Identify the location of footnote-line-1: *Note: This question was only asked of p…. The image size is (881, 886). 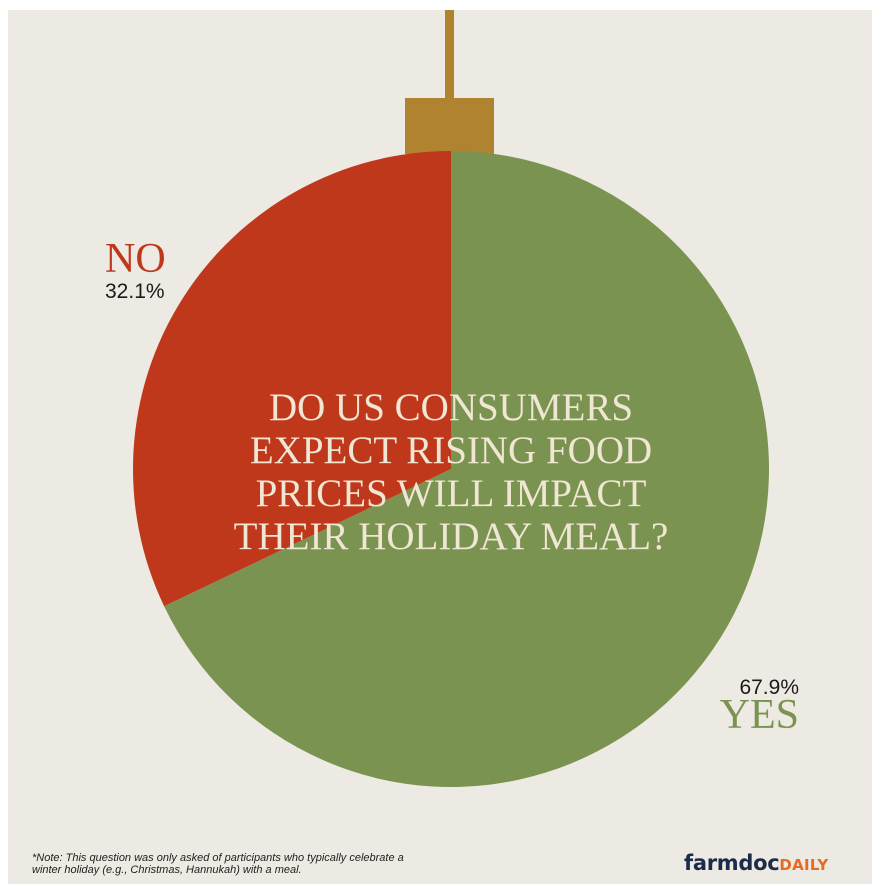
(218, 858).